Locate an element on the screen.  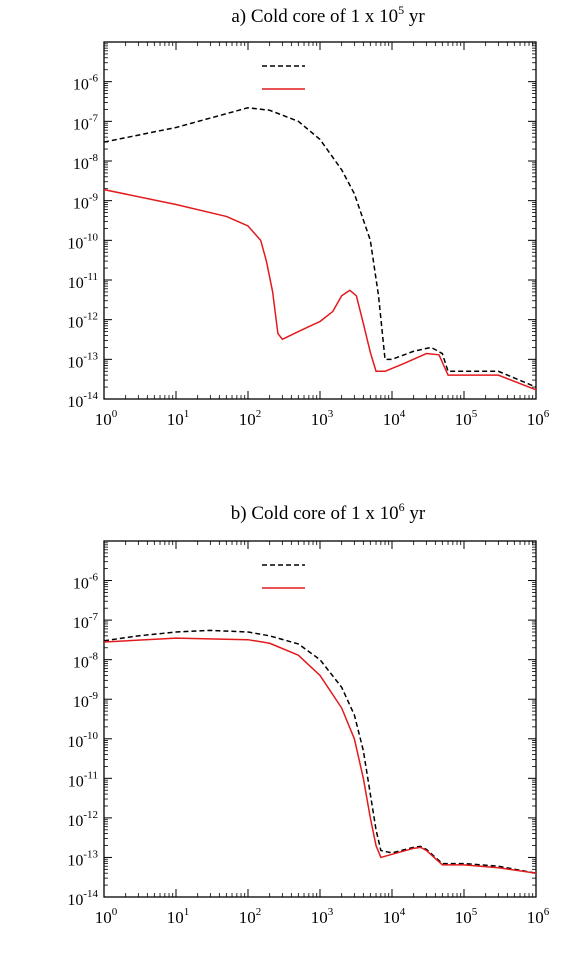
x-tick-label: 10⁰ is located at coordinates (106, 418).